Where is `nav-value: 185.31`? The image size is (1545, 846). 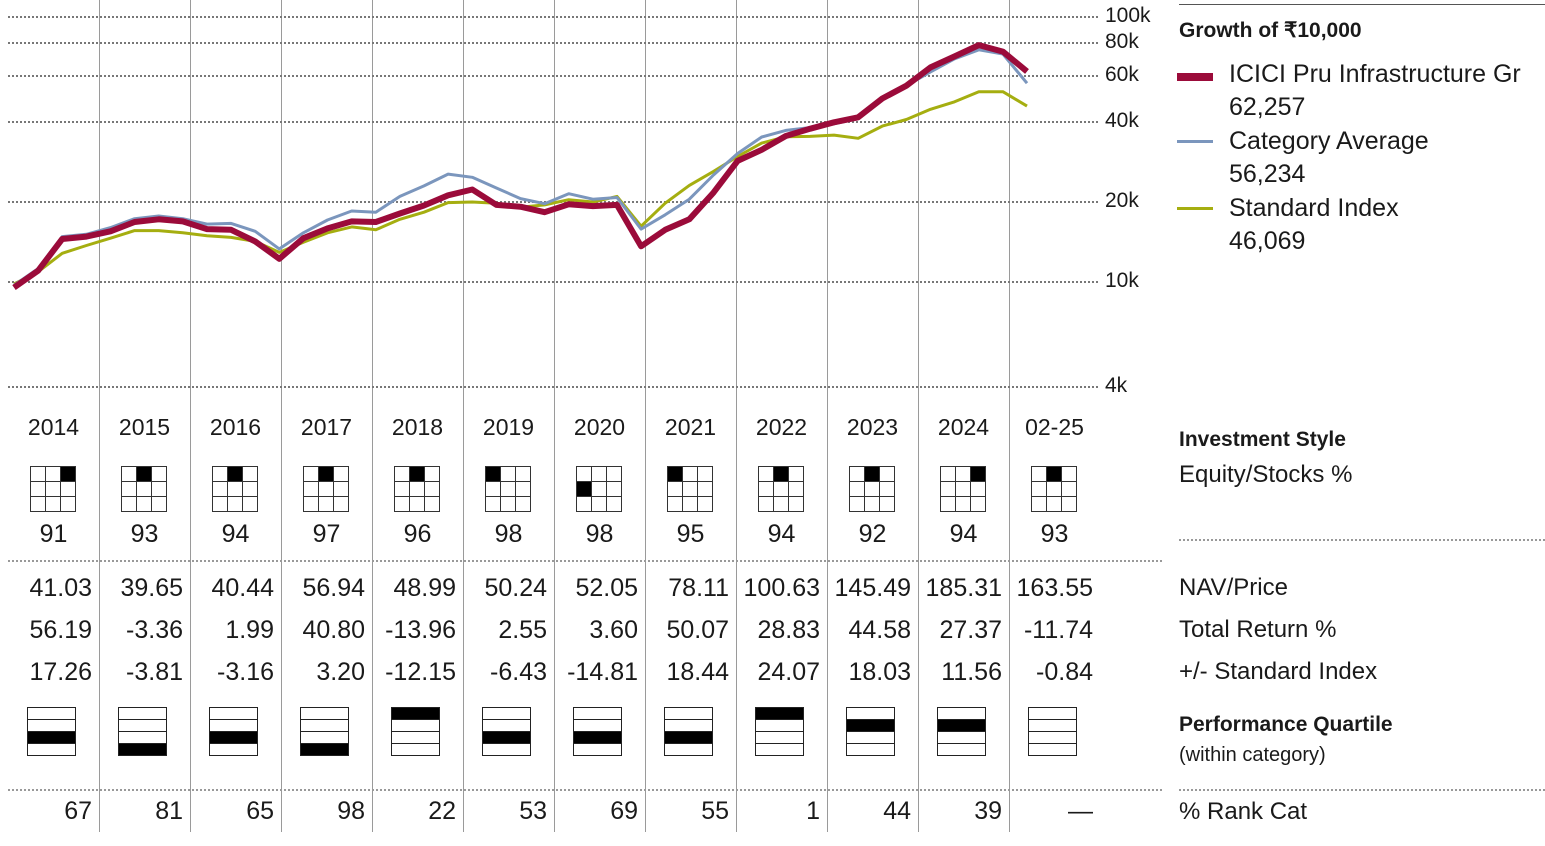
nav-value: 185.31 is located at coordinates (963, 588).